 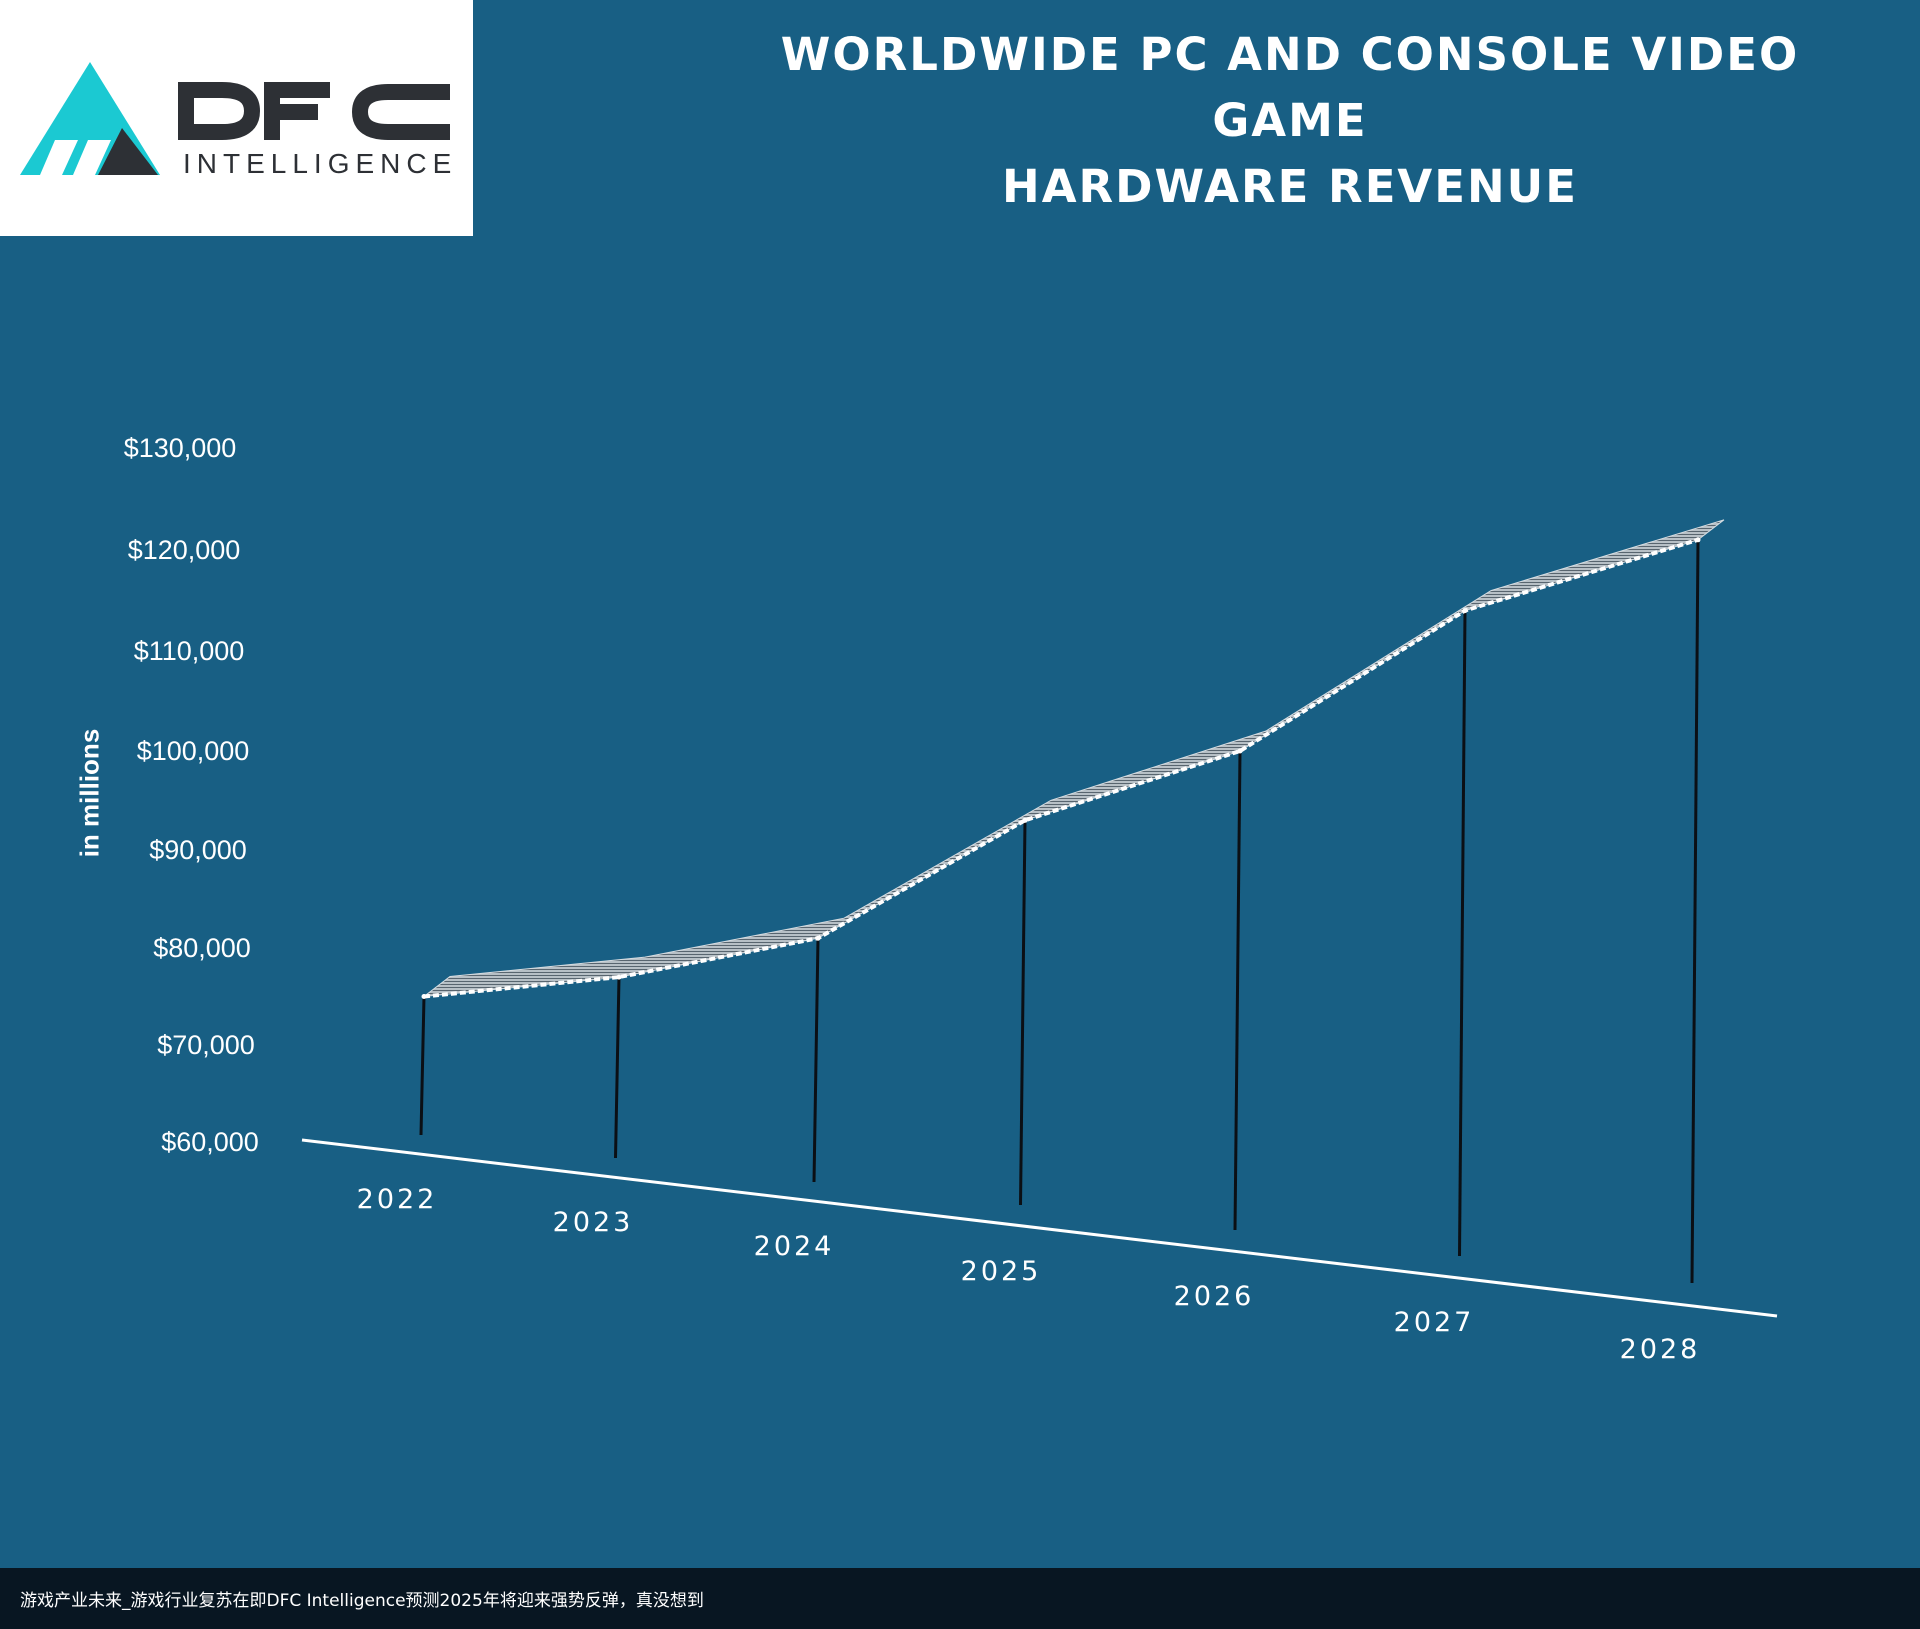 I want to click on x-tick-label: 2024, so click(x=794, y=1246).